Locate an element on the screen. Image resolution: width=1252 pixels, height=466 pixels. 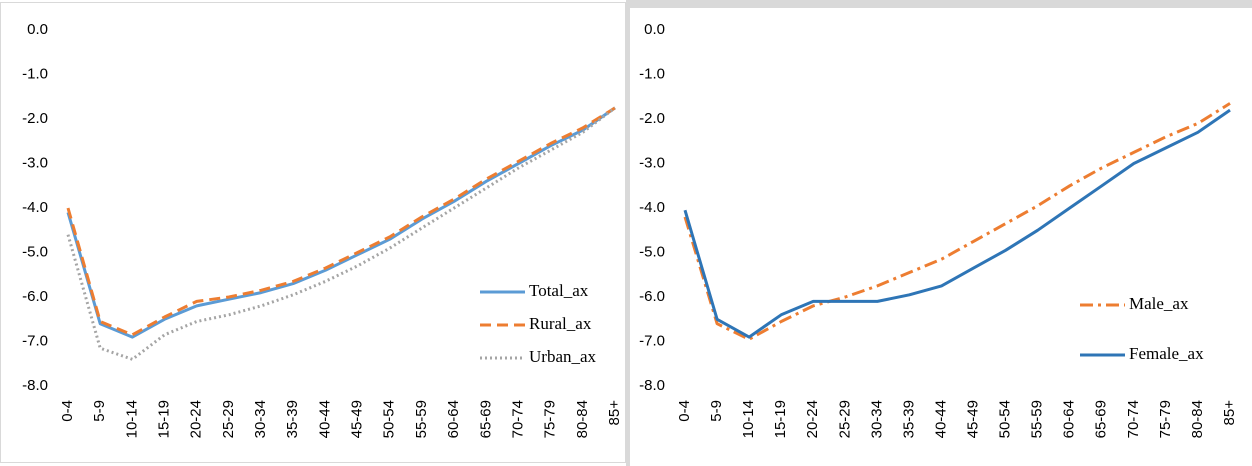
legend-label: Total_ax is located at coordinates (559, 290).